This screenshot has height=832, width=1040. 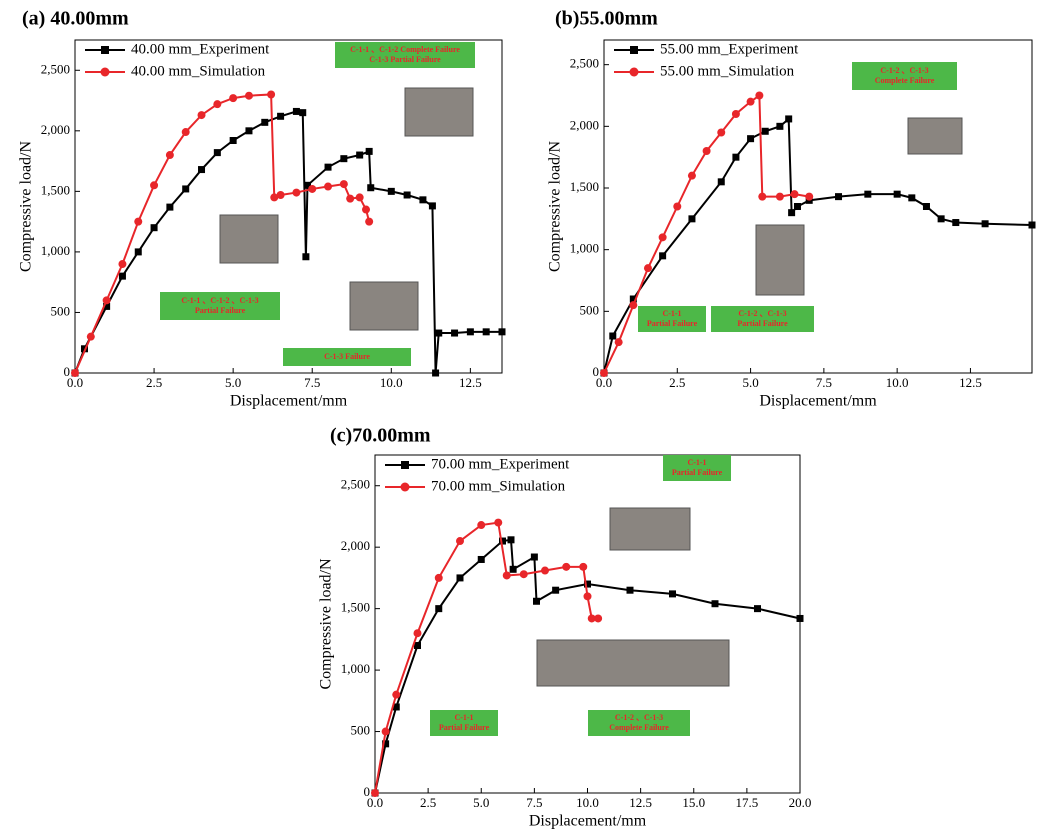 I want to click on x-tick-label: 5.0, so click(x=233, y=382).